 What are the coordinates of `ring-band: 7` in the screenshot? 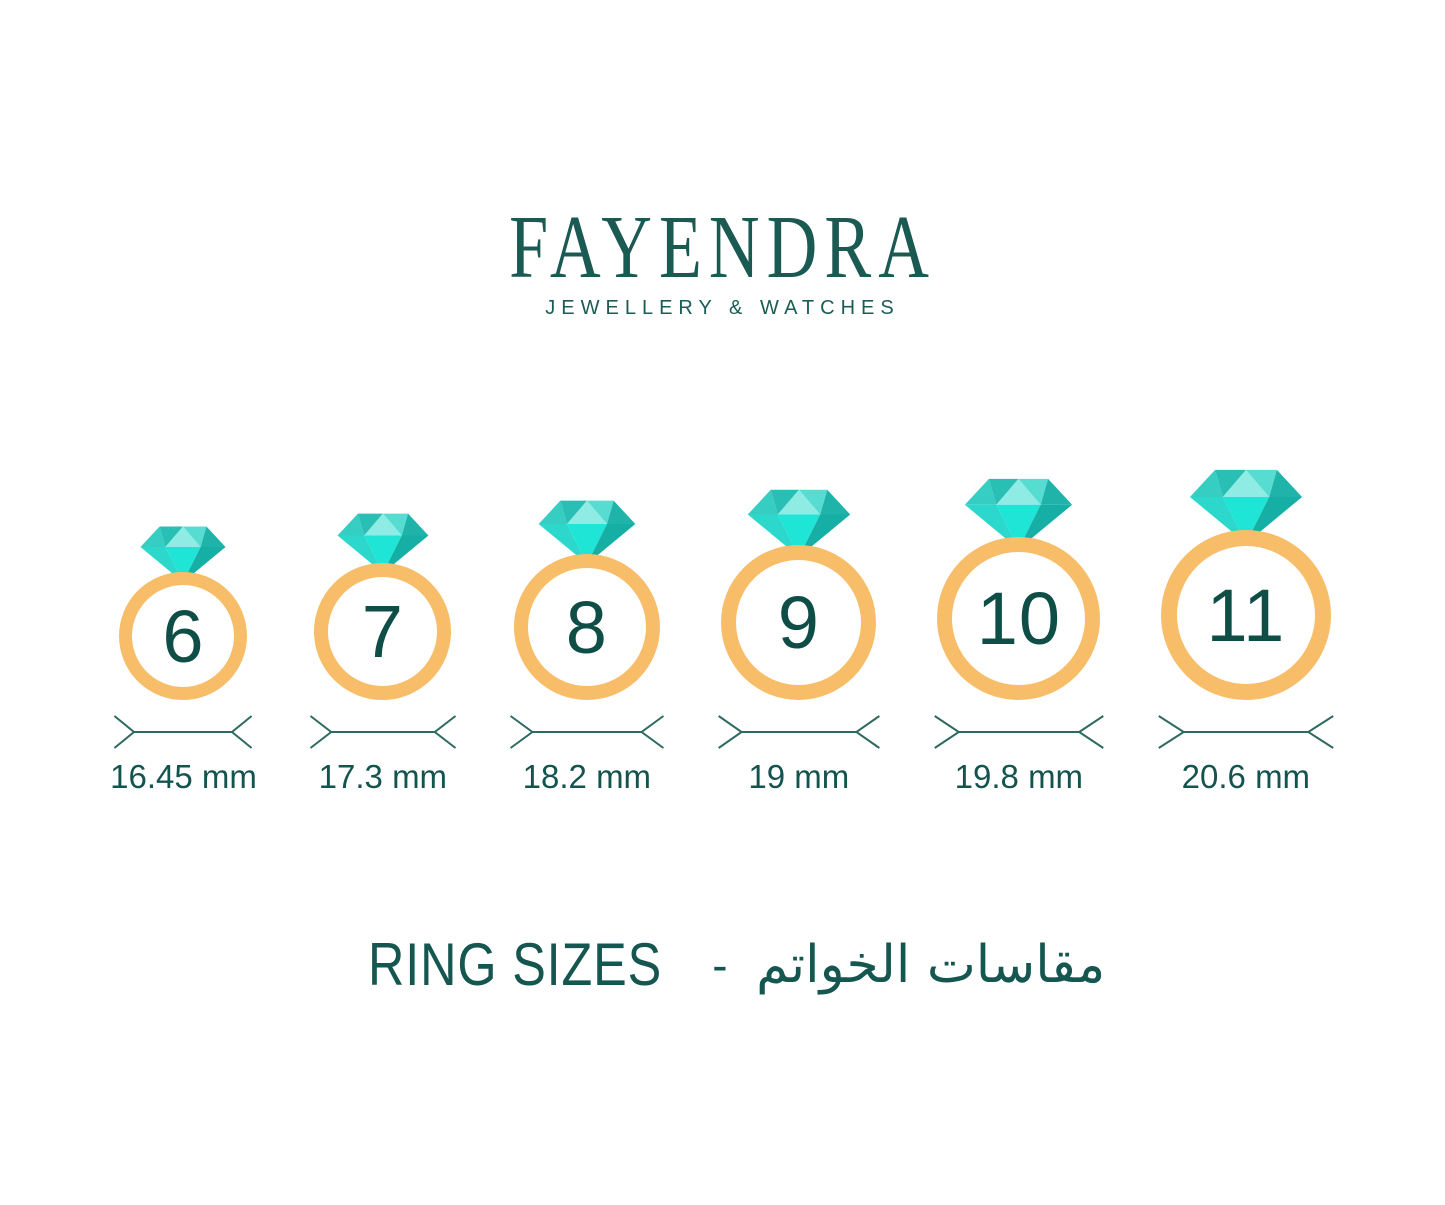 It's located at (383, 631).